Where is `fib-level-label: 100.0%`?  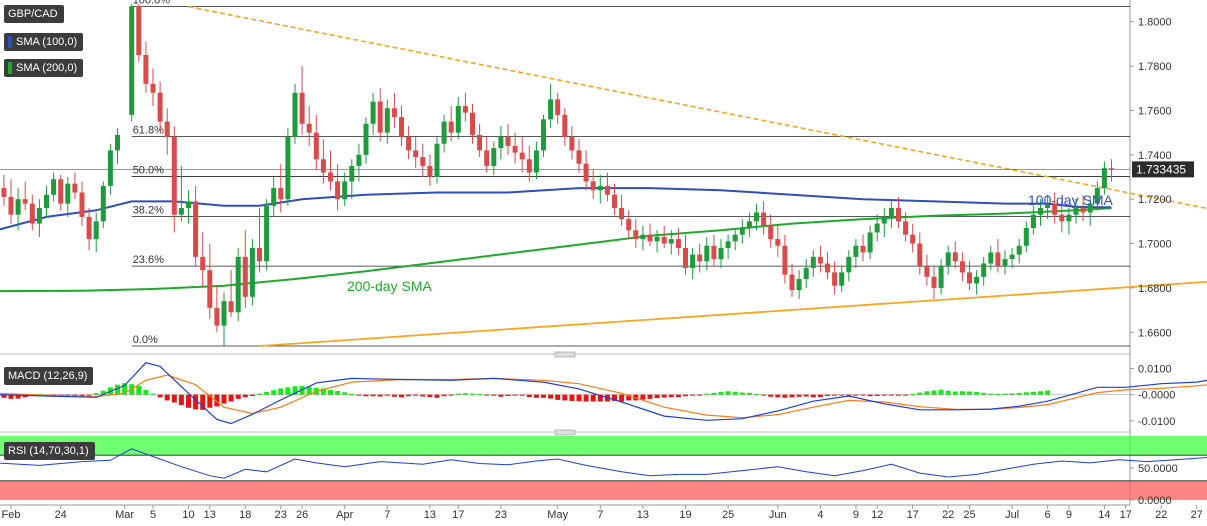
fib-level-label: 100.0% is located at coordinates (152, 3).